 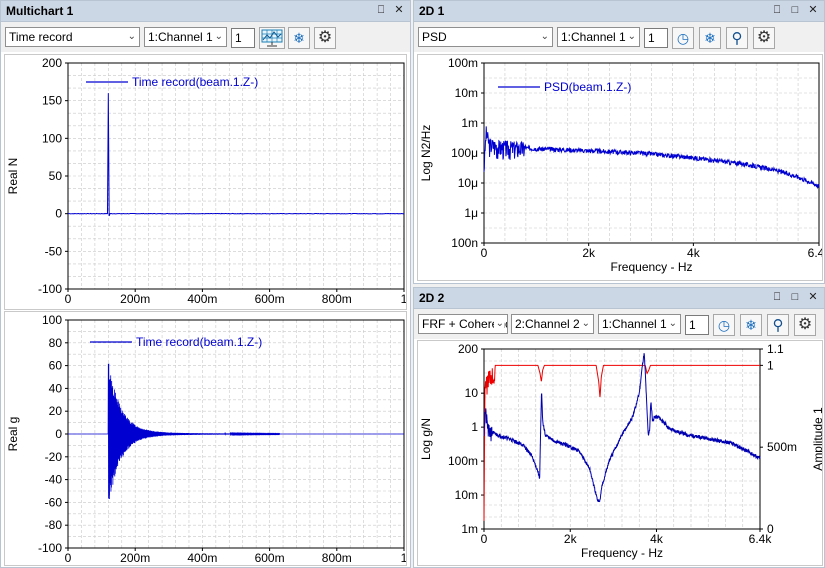 I want to click on y-tick-label: -60, so click(x=54, y=502).